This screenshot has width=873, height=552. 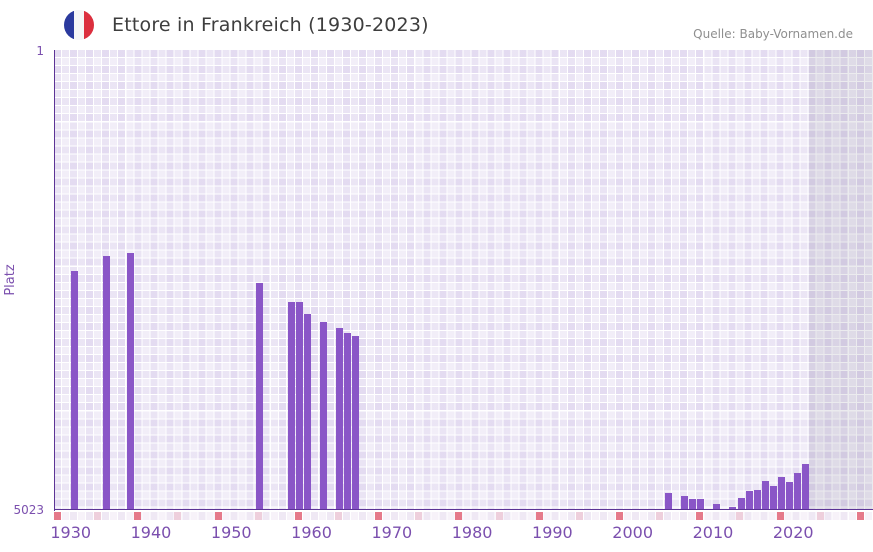 What do you see at coordinates (107, 382) in the screenshot?
I see `bar-1934` at bounding box center [107, 382].